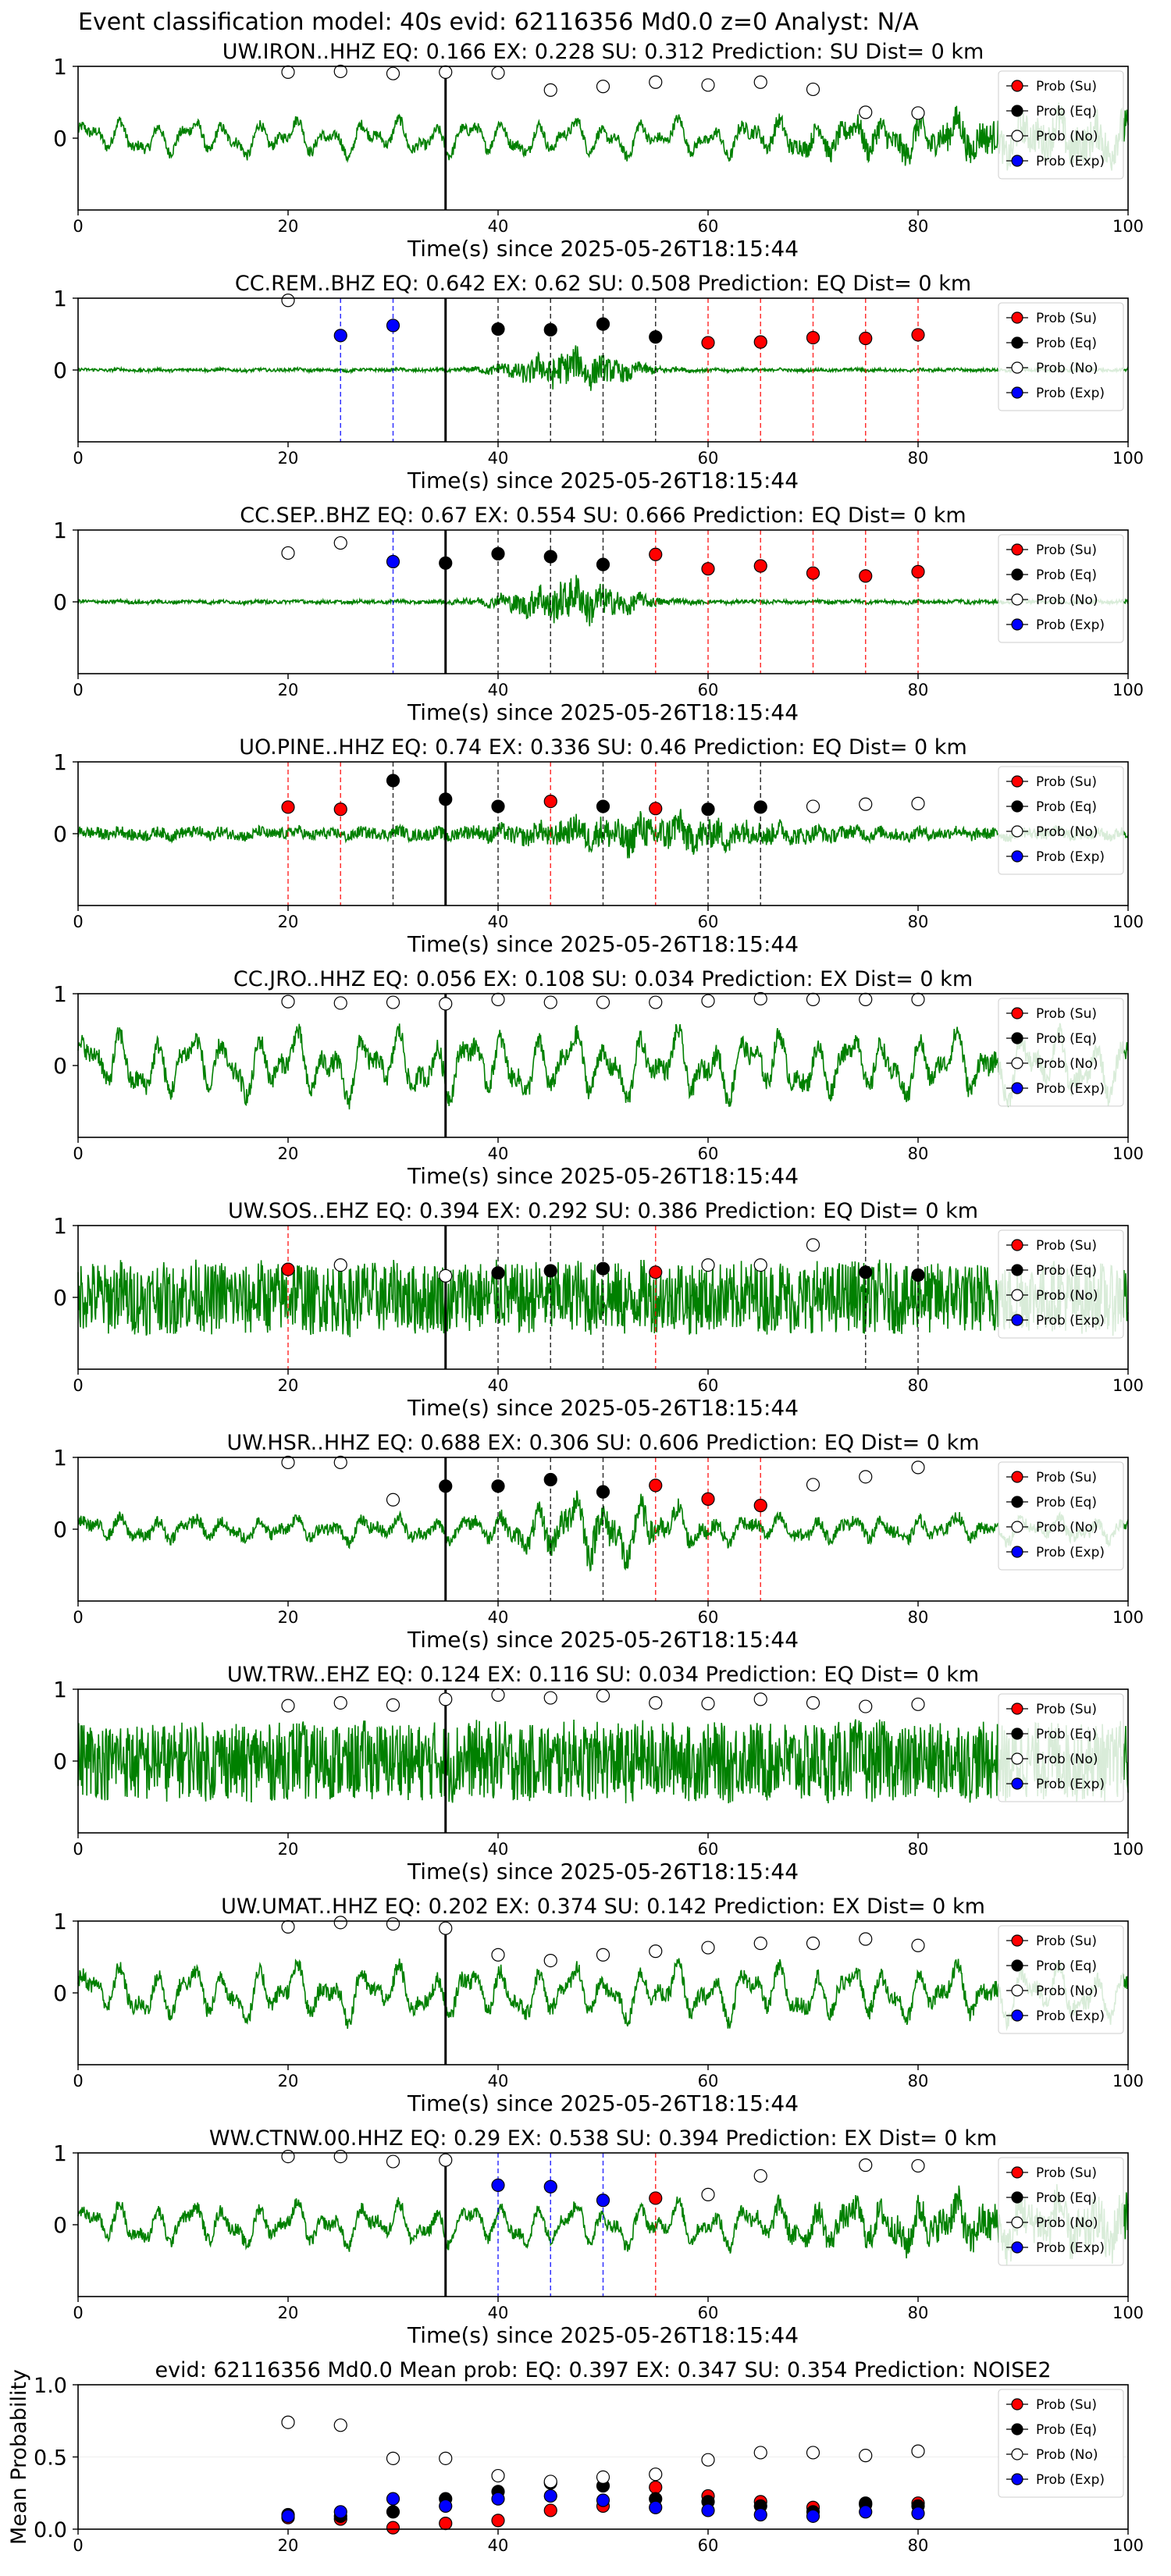 The width and height of the screenshot is (1171, 2576). Describe the element at coordinates (60, 602) in the screenshot. I see `y-tick-label: 0` at that location.